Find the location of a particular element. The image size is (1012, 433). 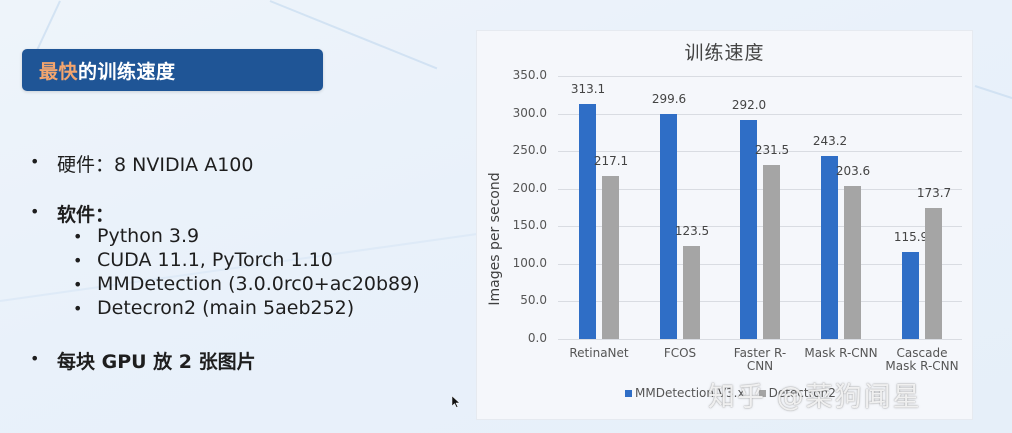

y-tick-label: 200.0 is located at coordinates (529, 187).